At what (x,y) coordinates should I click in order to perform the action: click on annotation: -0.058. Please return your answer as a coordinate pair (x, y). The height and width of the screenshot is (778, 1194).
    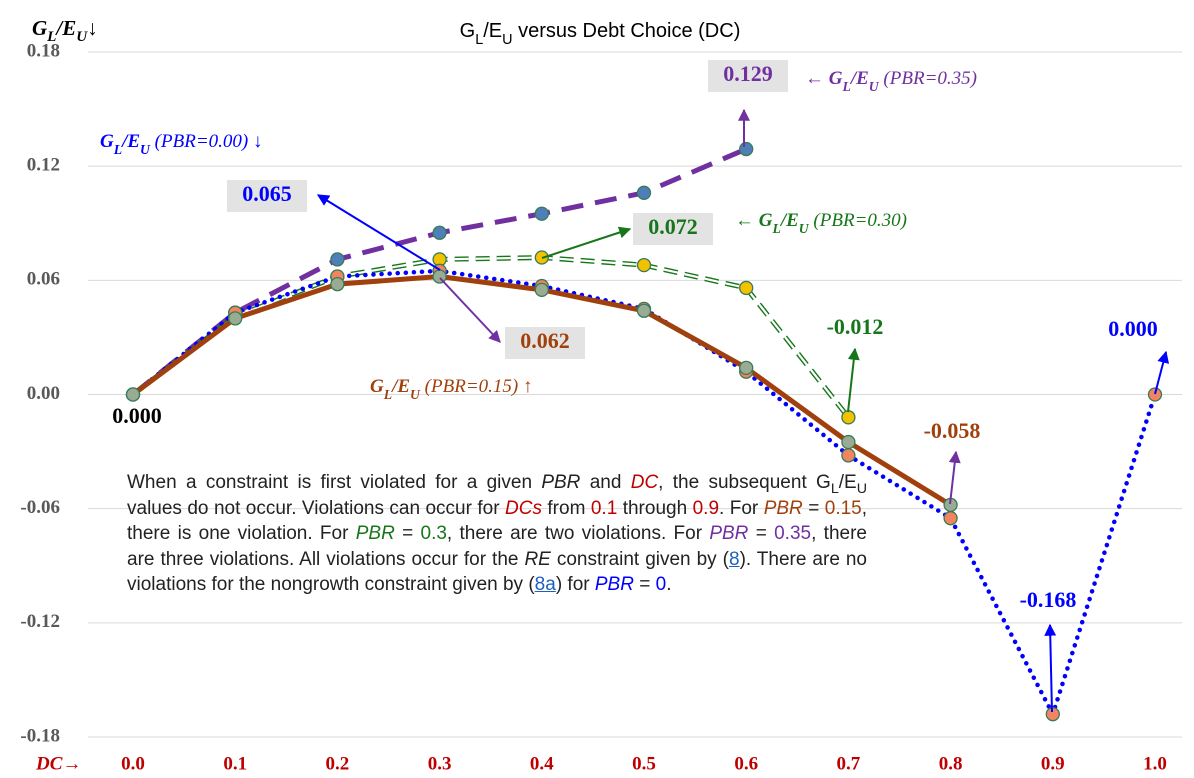
    Looking at the image, I should click on (952, 430).